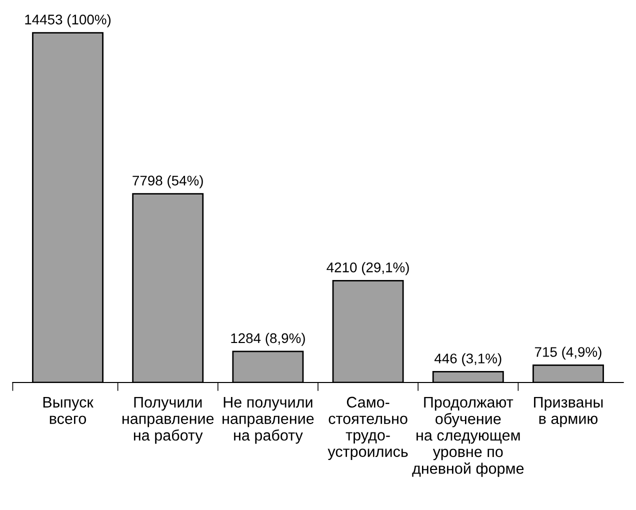  I want to click on x-tick-label: Продолжают обучение на следующем уровне по дневной форме, so click(468, 436).